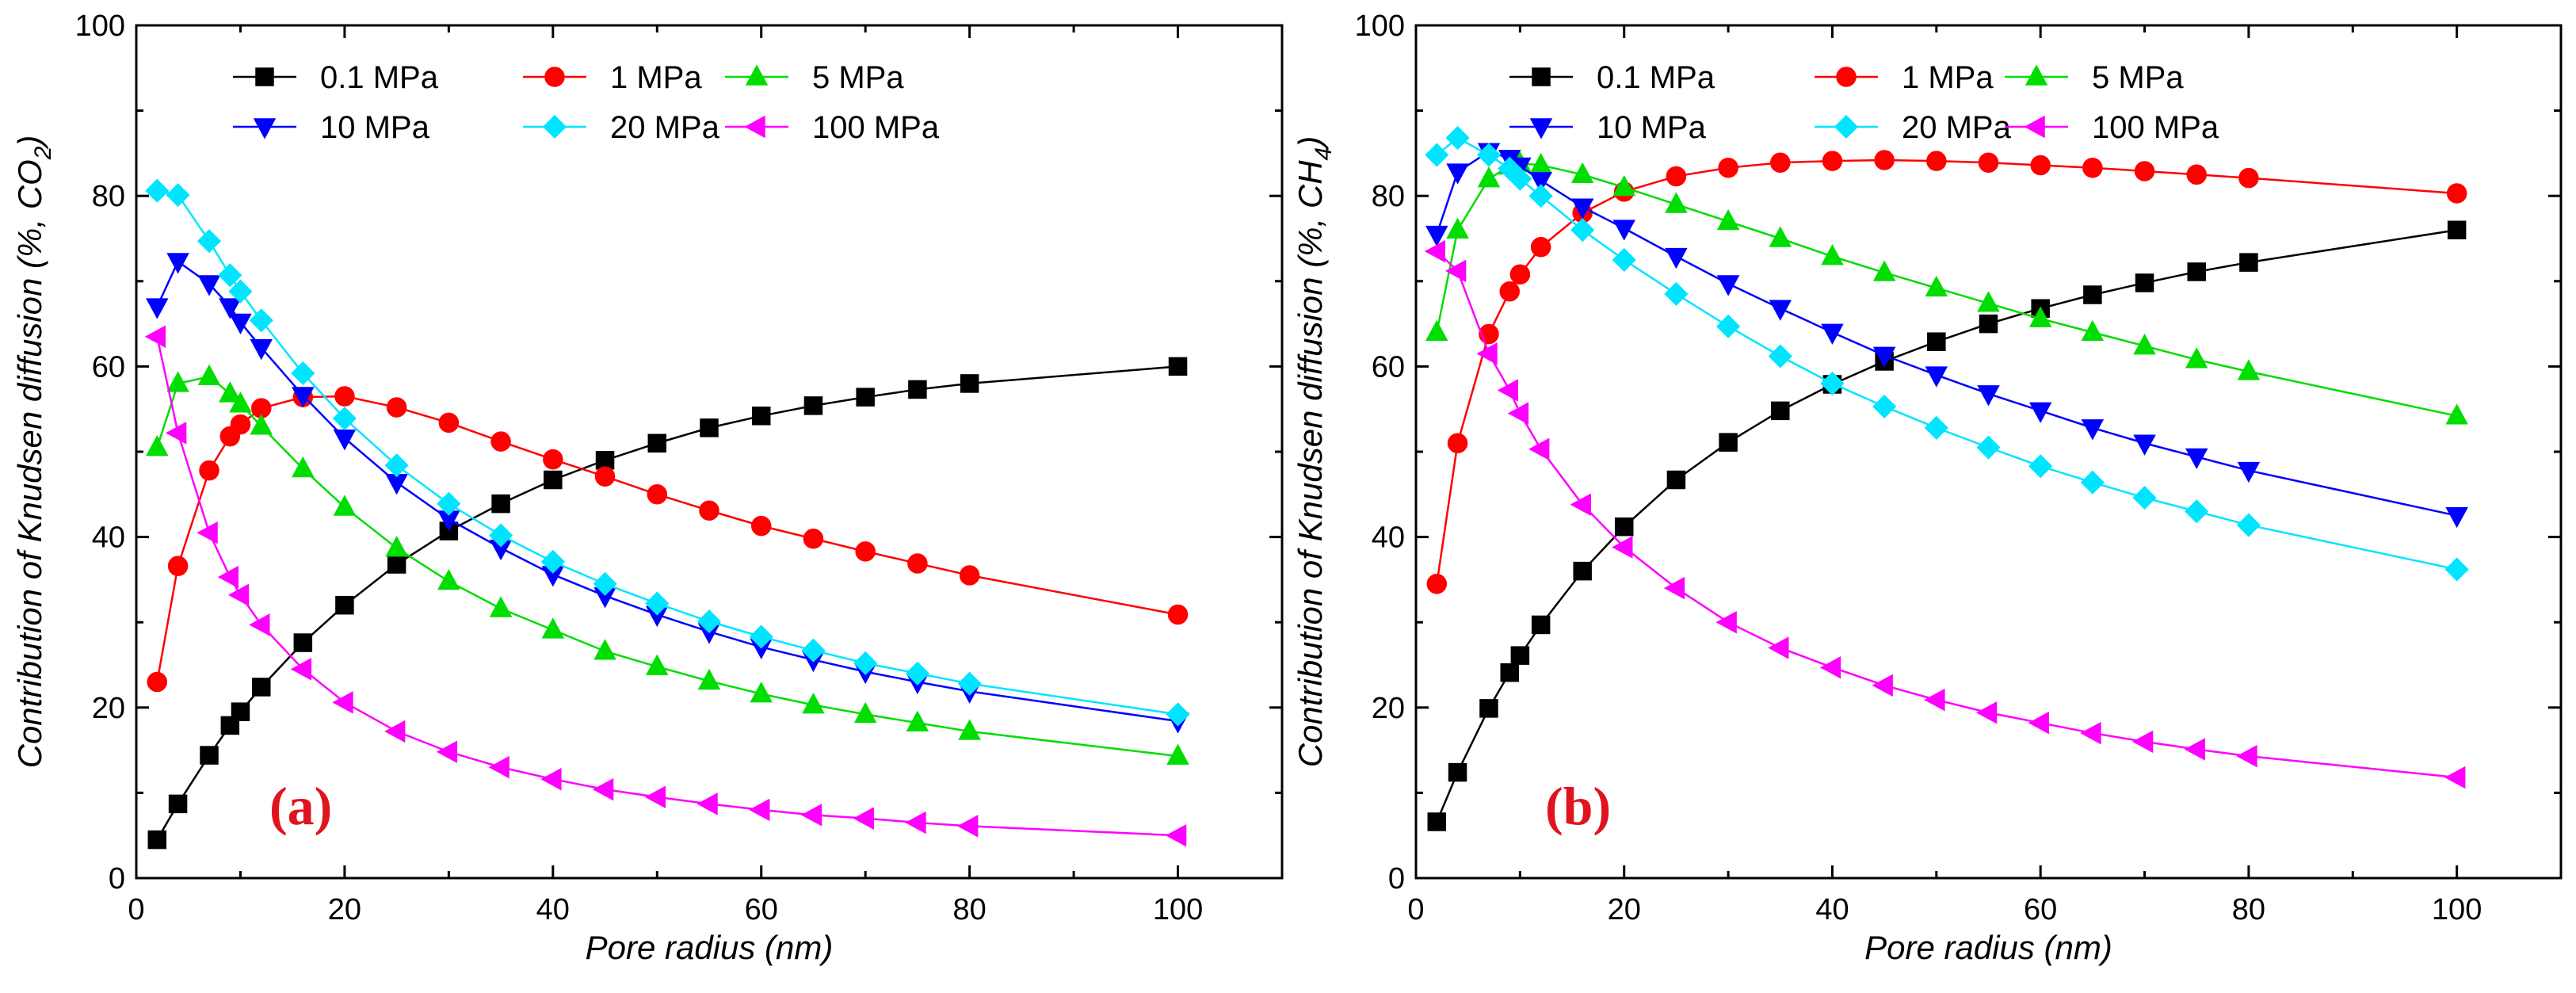 Image resolution: width=2576 pixels, height=993 pixels. Describe the element at coordinates (814, 77) in the screenshot. I see `legend-entry: 5 MPa` at that location.